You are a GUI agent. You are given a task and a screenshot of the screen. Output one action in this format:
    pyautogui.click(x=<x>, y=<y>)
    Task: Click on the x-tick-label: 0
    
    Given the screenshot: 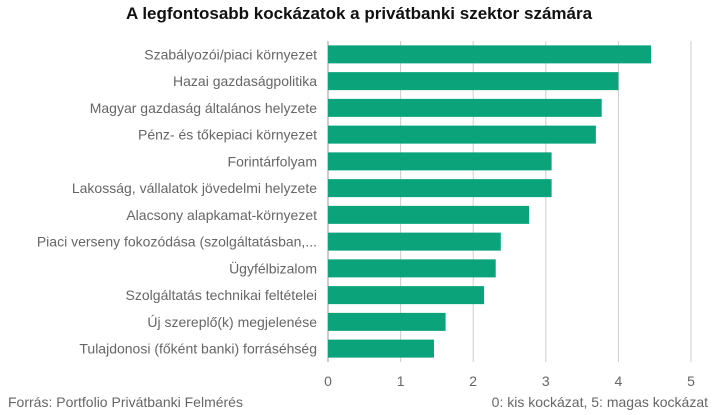 What is the action you would take?
    pyautogui.click(x=328, y=381)
    